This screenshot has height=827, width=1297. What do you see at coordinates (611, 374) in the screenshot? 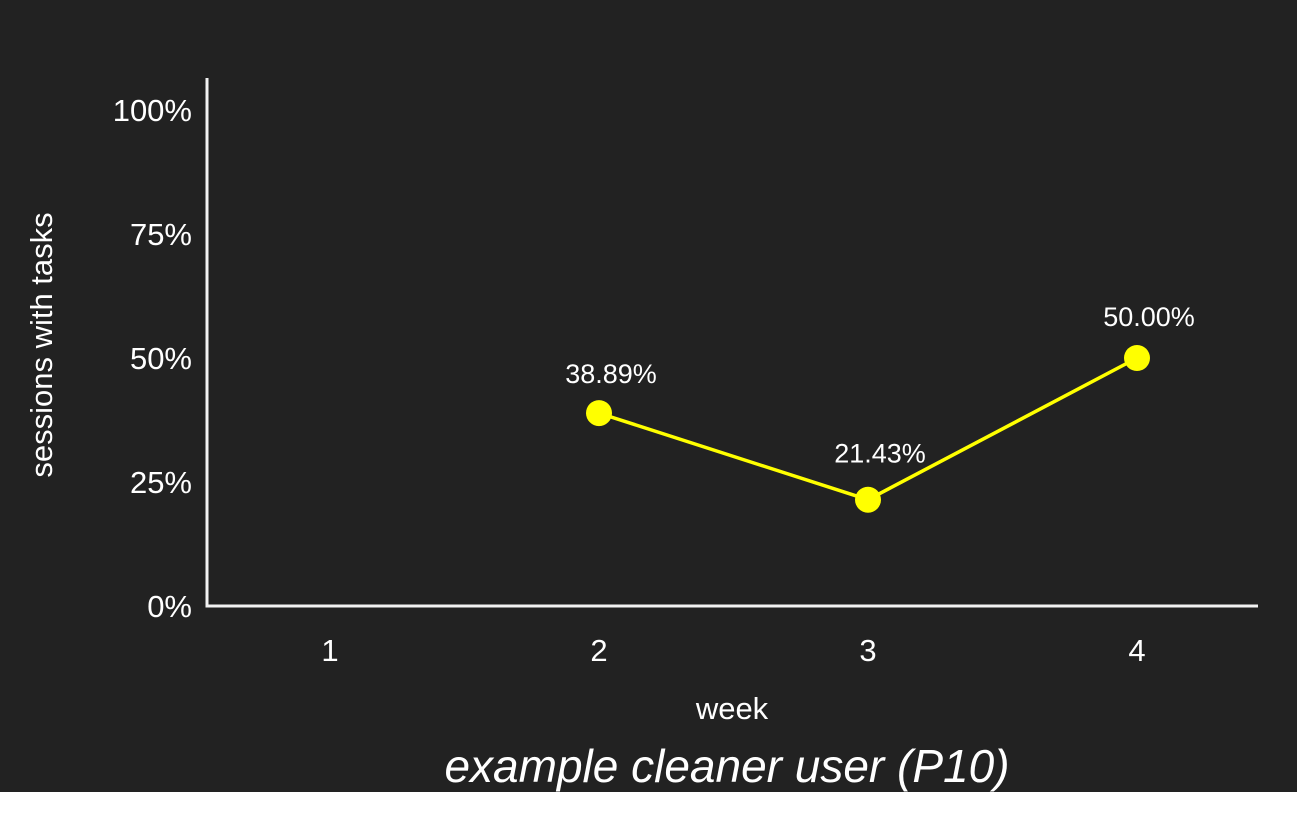
I see `data-label: 38.89%` at bounding box center [611, 374].